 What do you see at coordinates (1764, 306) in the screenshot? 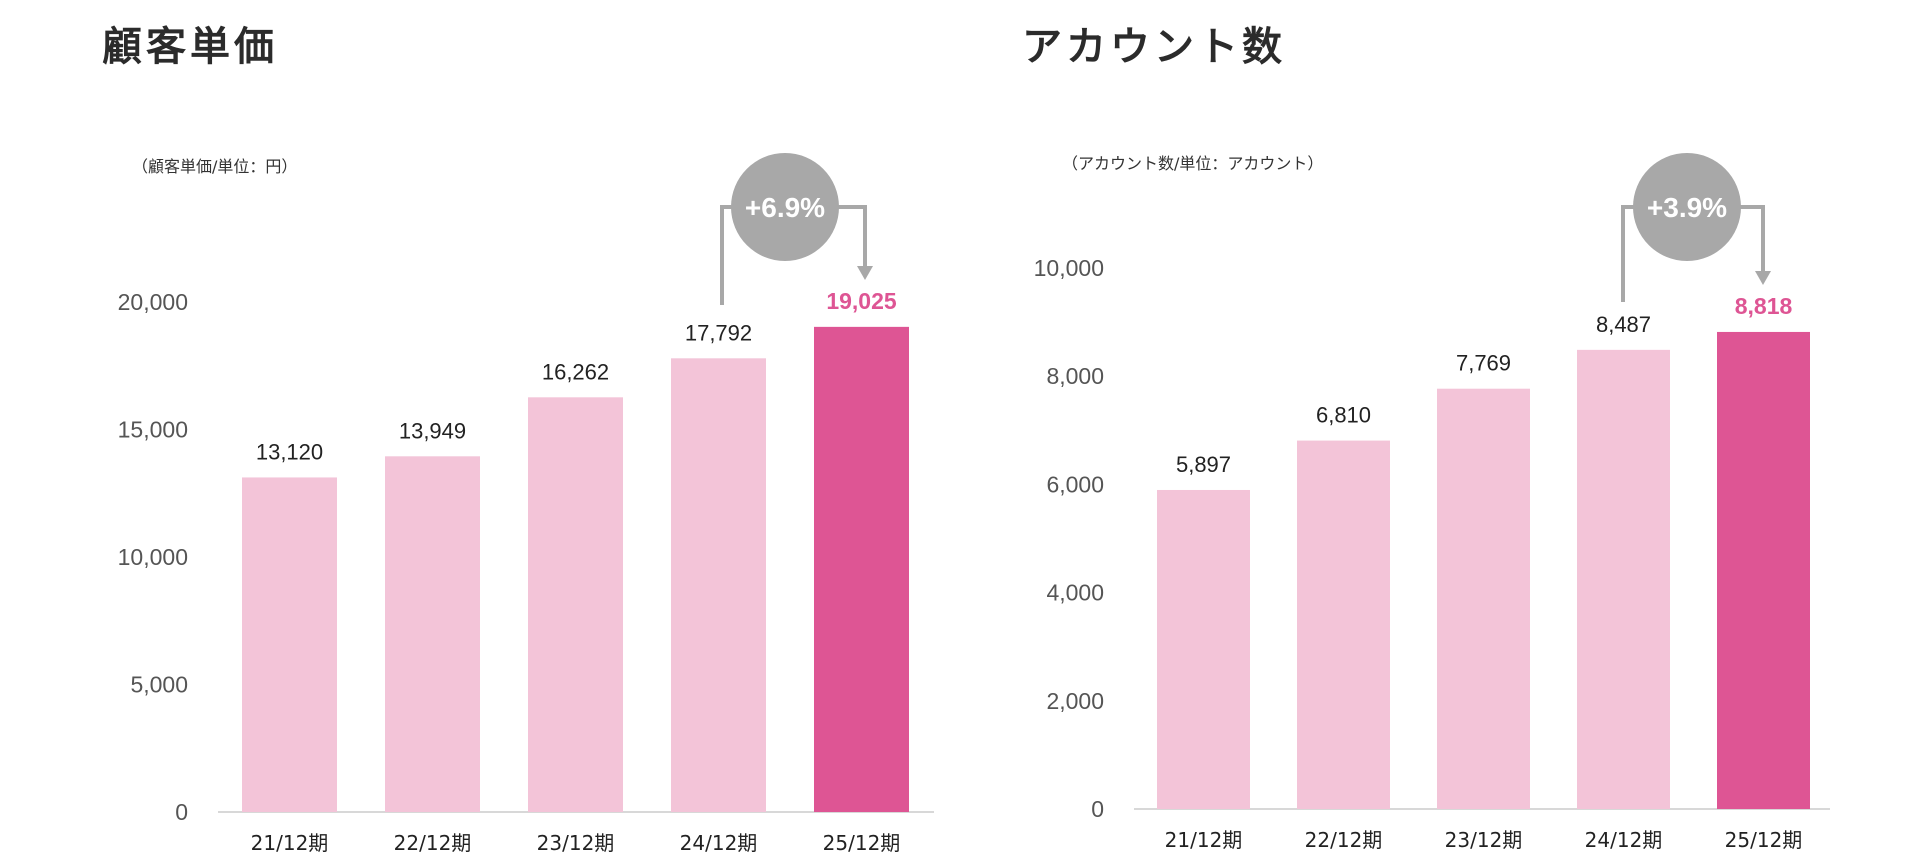
I see `data-label: 8,818` at bounding box center [1764, 306].